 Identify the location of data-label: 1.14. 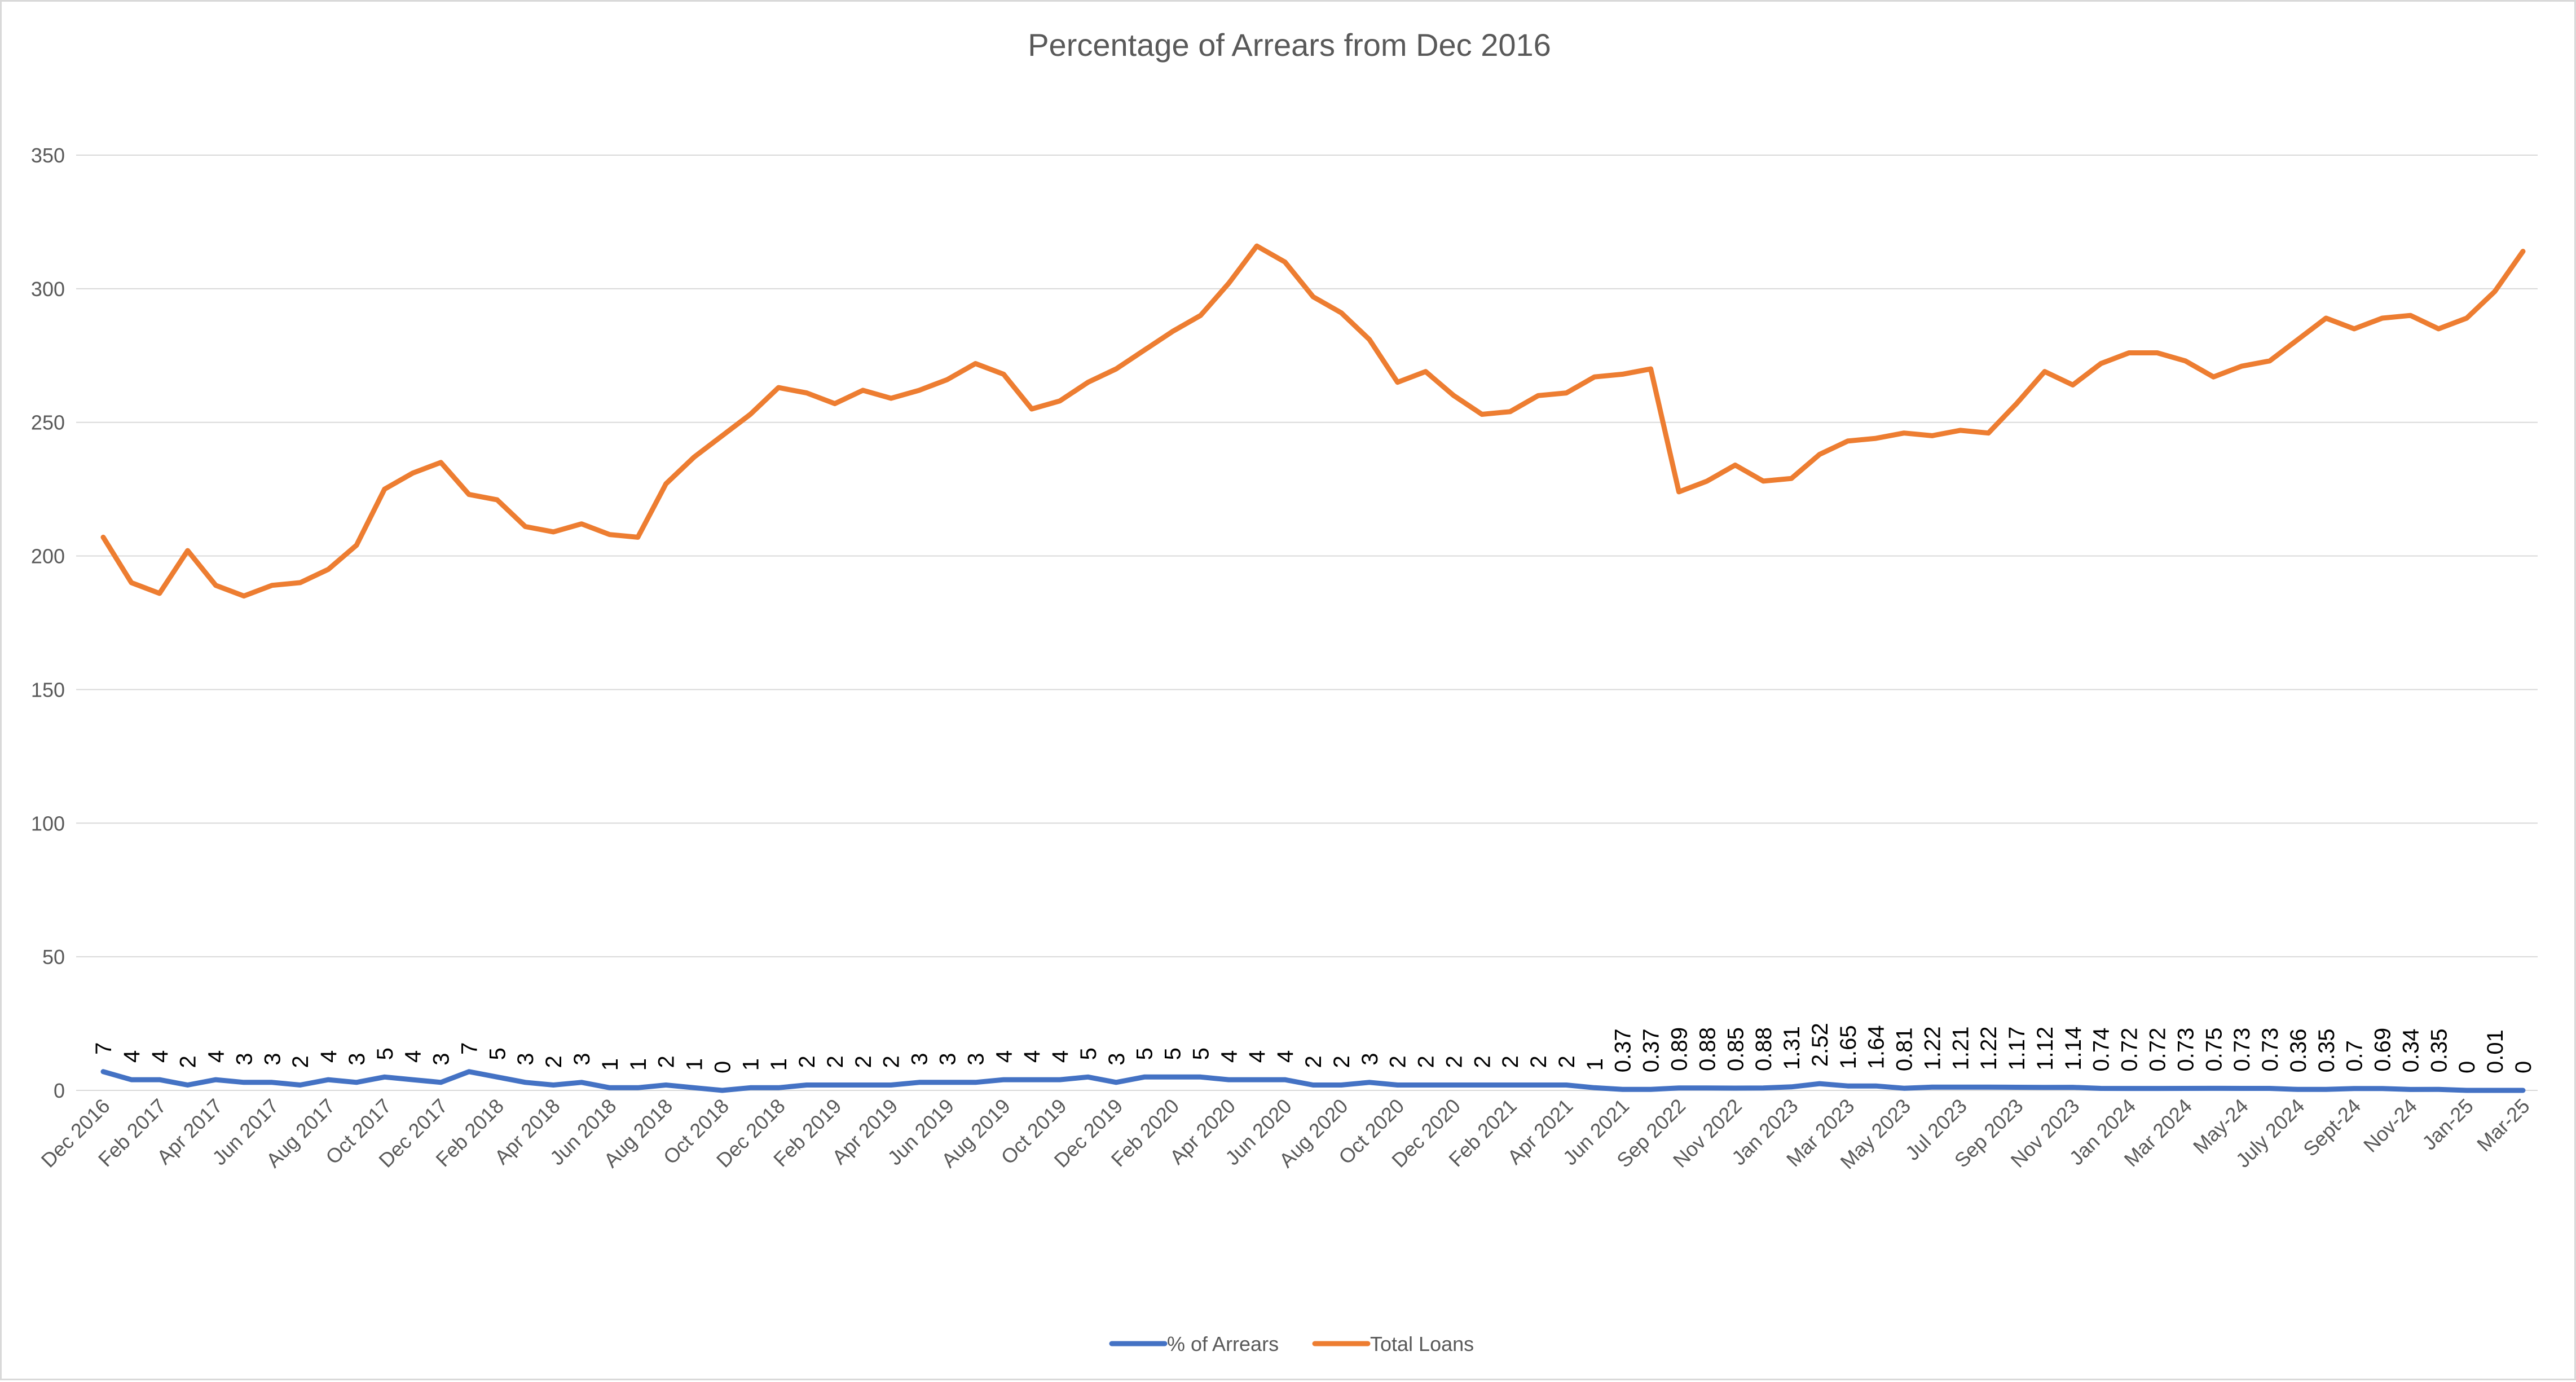
(2074, 1049).